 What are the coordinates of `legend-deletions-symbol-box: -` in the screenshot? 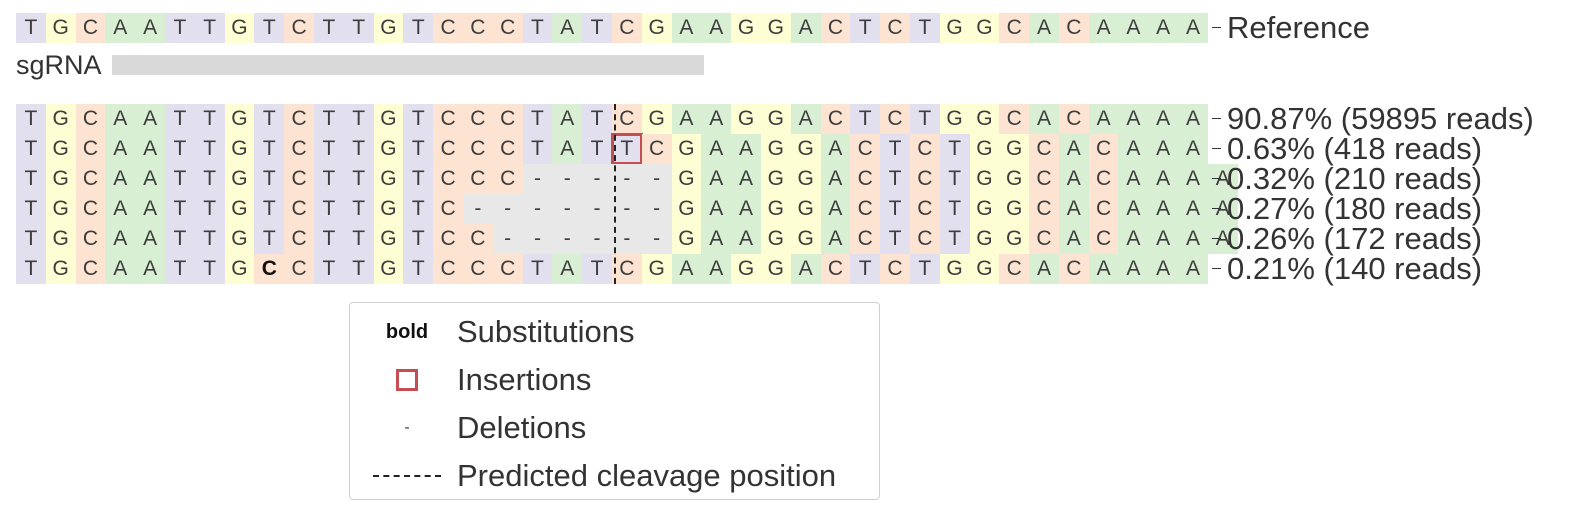 It's located at (407, 428).